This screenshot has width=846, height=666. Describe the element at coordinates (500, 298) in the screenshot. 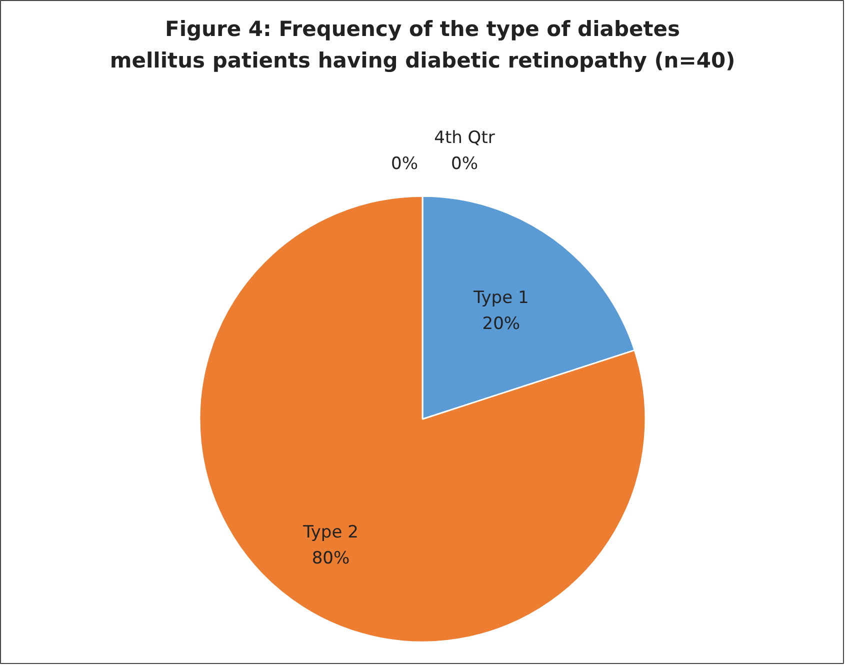

I see `slice-label: Type 1` at that location.